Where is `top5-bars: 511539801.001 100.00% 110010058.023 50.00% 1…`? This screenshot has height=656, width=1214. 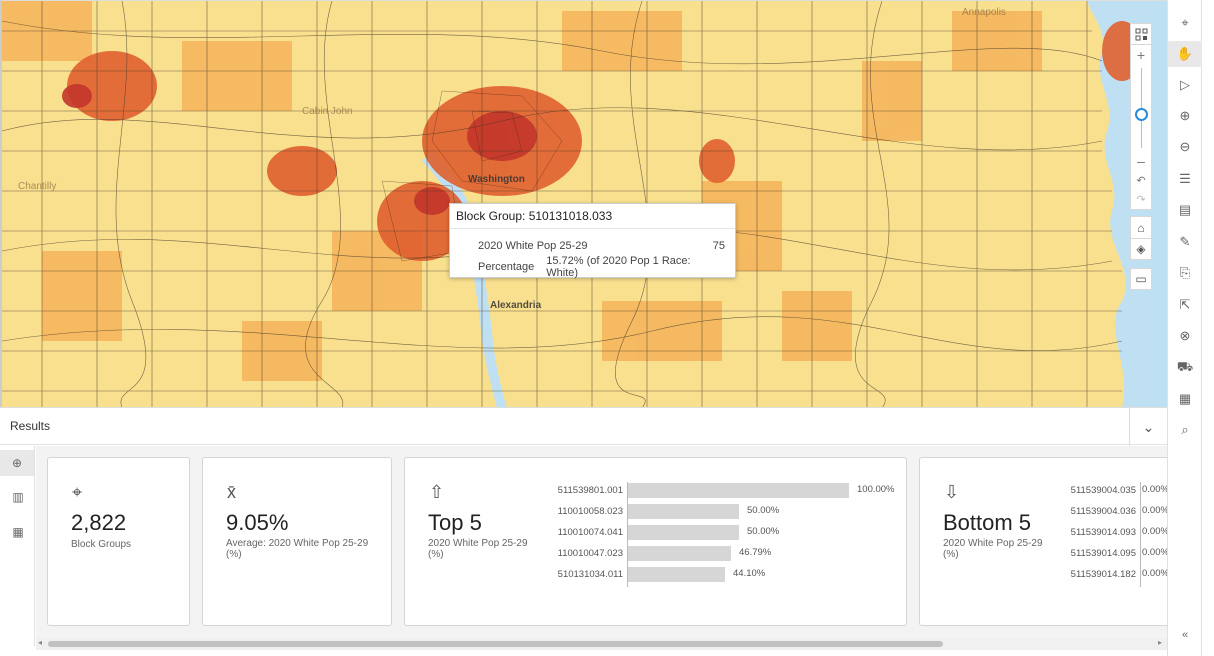
top5-bars: 511539801.001 100.00% 110010058.023 50.00% 1… is located at coordinates (727, 534).